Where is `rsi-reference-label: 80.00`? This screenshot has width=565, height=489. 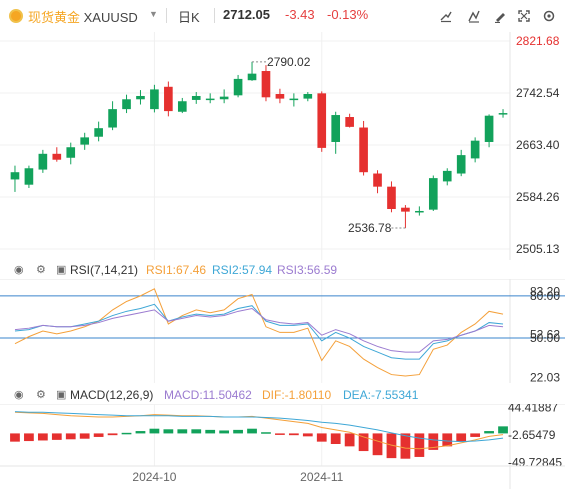
rsi-reference-label: 80.00 is located at coordinates (545, 296).